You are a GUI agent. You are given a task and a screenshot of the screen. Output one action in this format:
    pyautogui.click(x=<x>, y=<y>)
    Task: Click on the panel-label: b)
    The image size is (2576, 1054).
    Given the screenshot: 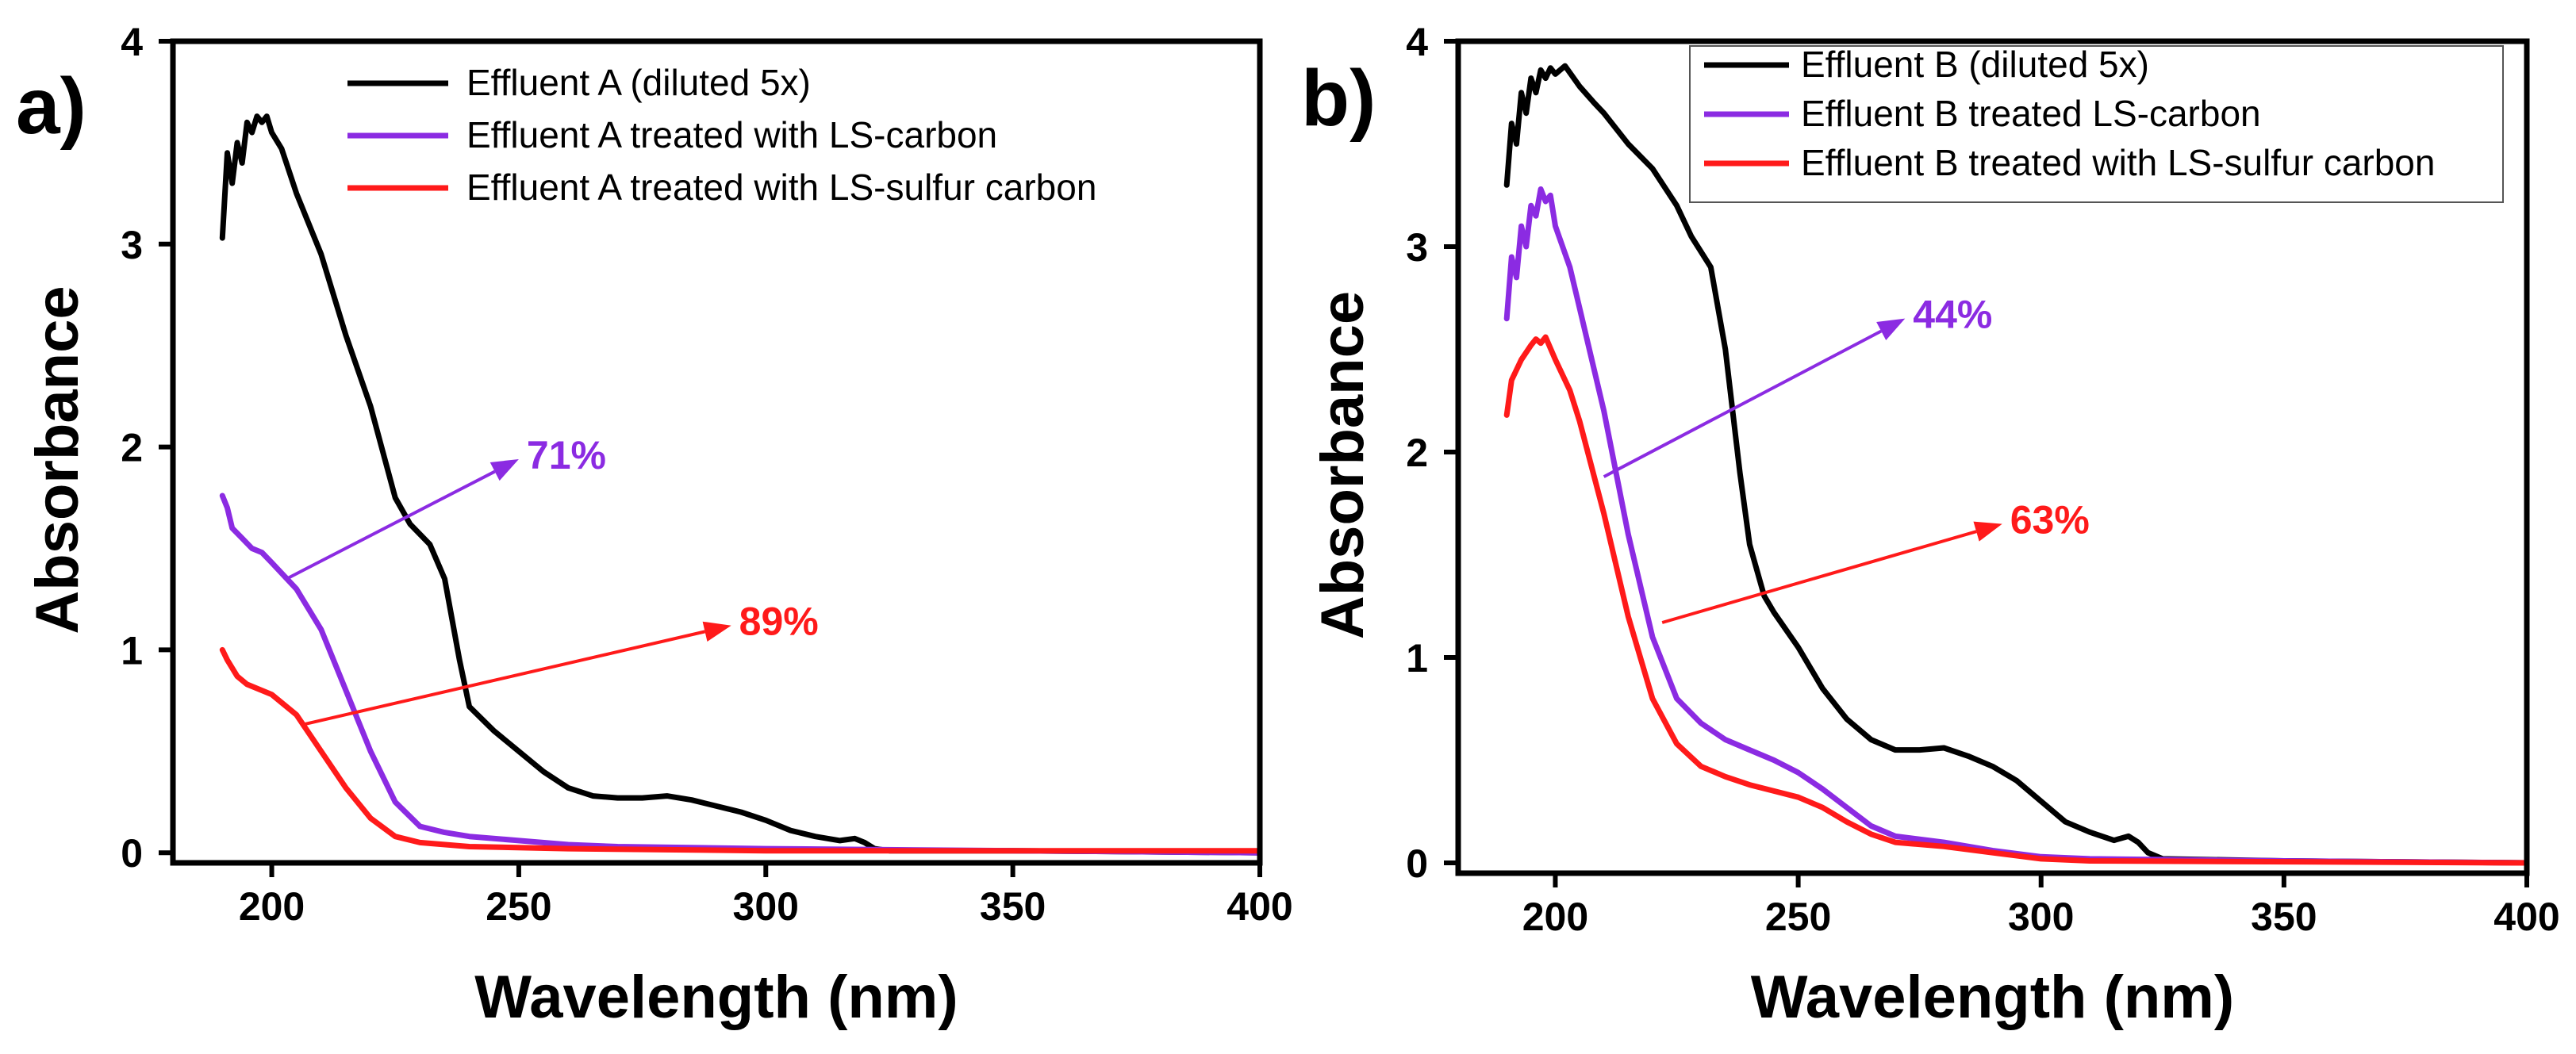 What is the action you would take?
    pyautogui.click(x=1338, y=98)
    